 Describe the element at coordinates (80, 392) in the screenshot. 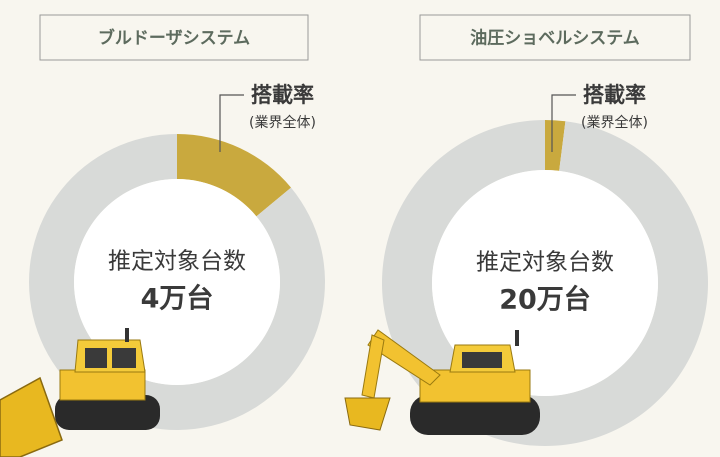

I see `bulldozer-illustration` at that location.